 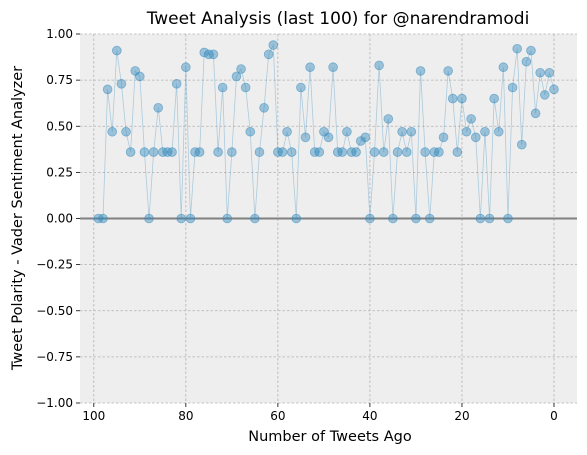 I want to click on y-tick-label: −0.25, so click(x=54, y=265).